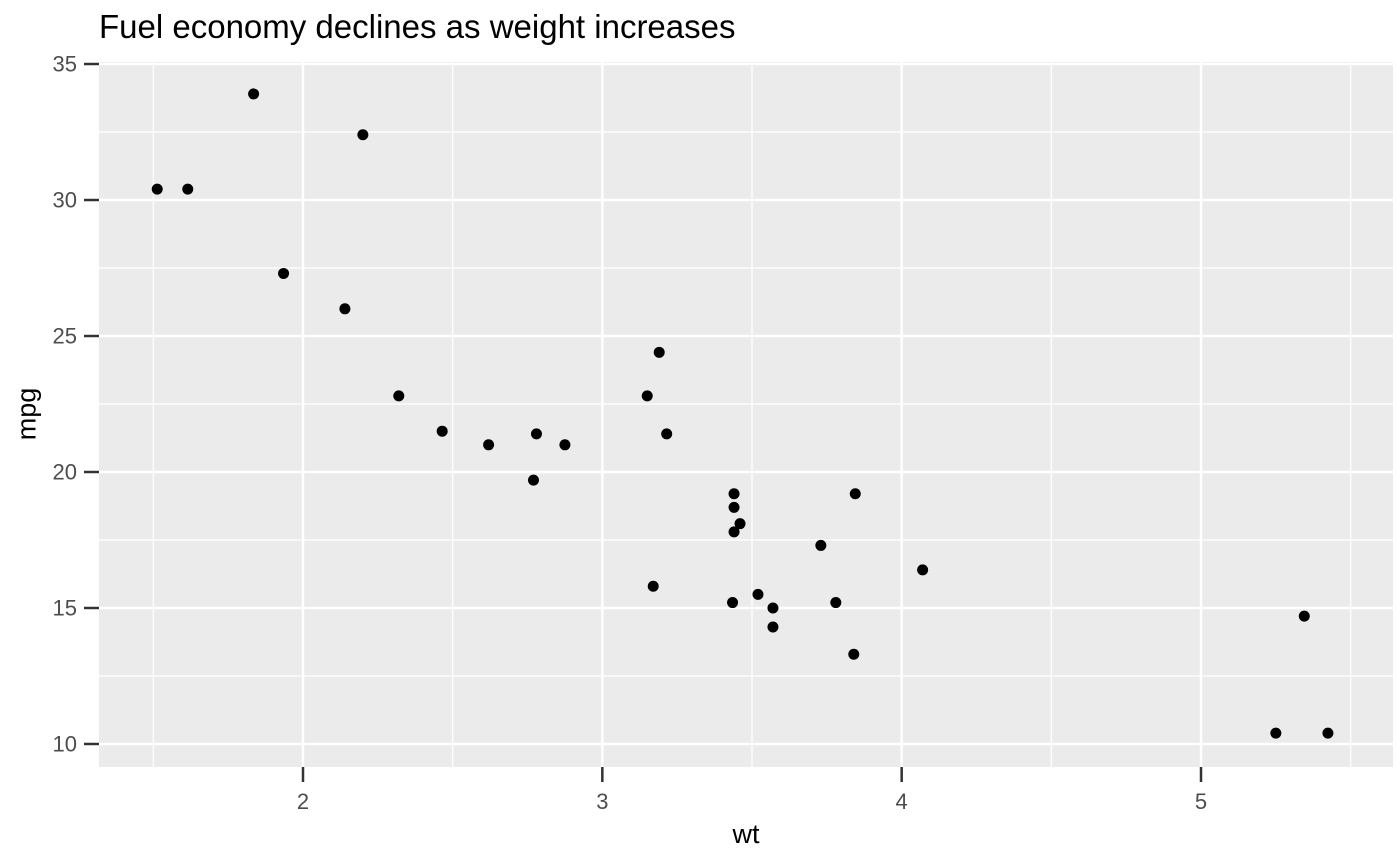  Describe the element at coordinates (65, 200) in the screenshot. I see `y-tick-label: 30` at that location.